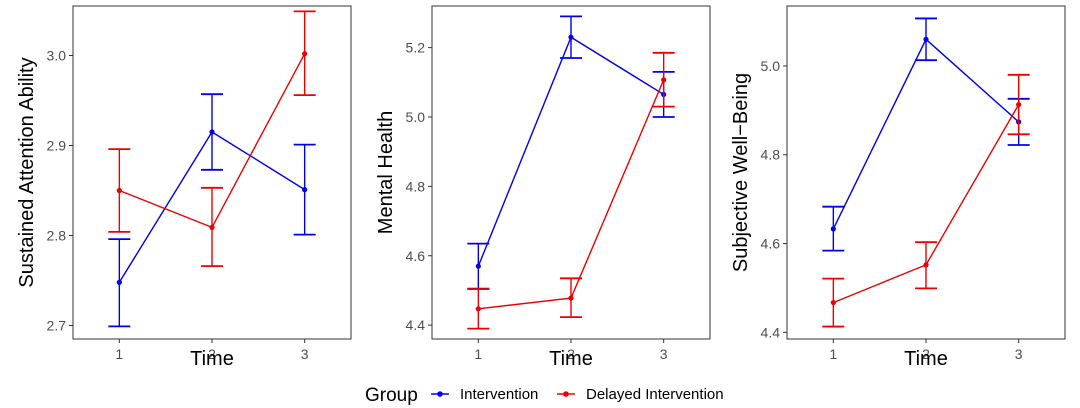 The width and height of the screenshot is (1080, 408). What do you see at coordinates (544, 395) in the screenshot?
I see `legend: Group Intervention Delayed Intervention` at bounding box center [544, 395].